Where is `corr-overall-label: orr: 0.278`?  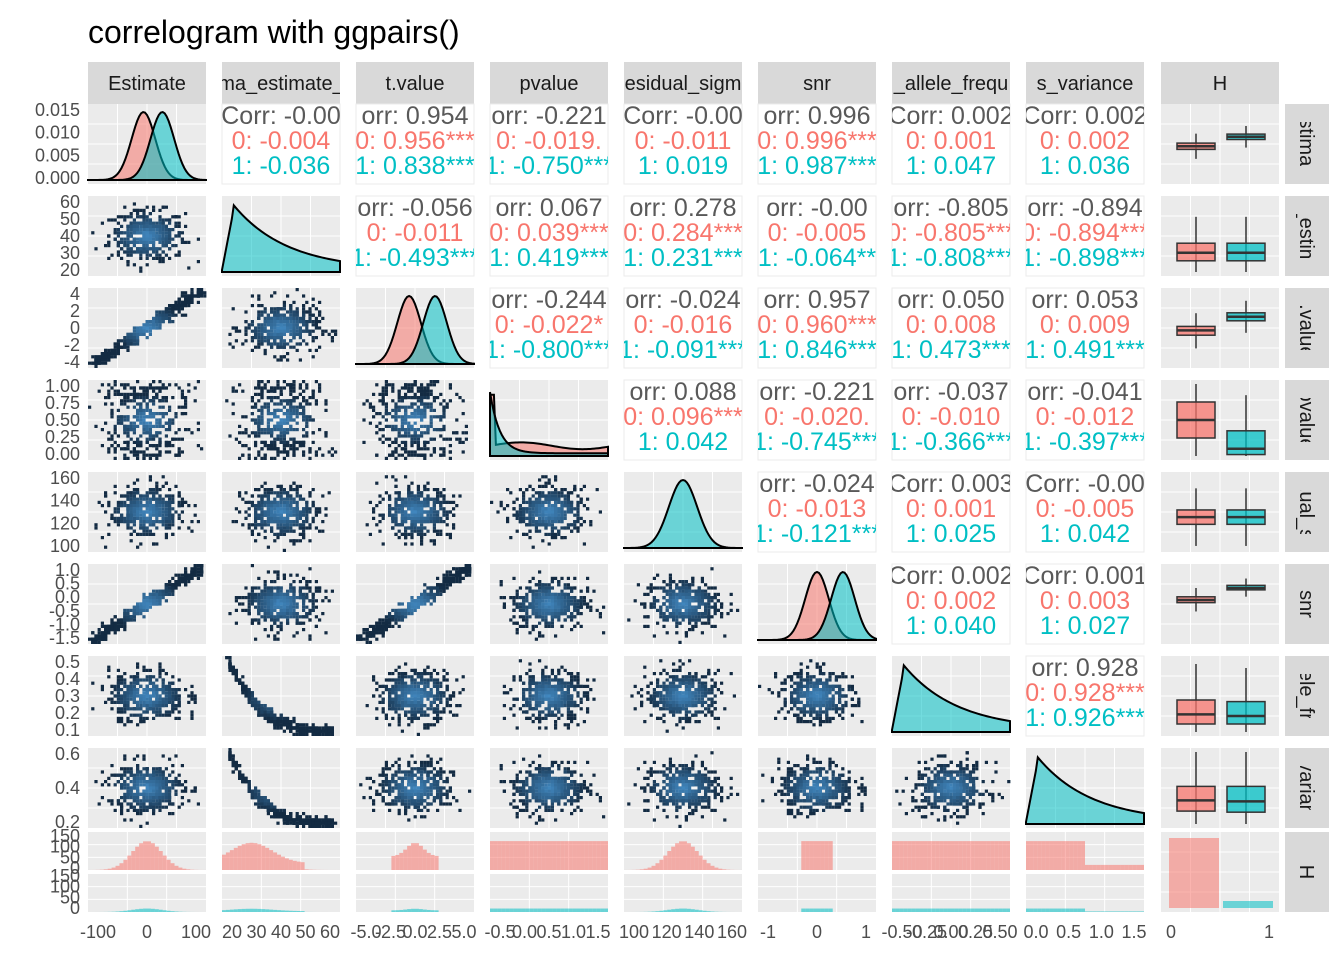 corr-overall-label: orr: 0.278 is located at coordinates (682, 208).